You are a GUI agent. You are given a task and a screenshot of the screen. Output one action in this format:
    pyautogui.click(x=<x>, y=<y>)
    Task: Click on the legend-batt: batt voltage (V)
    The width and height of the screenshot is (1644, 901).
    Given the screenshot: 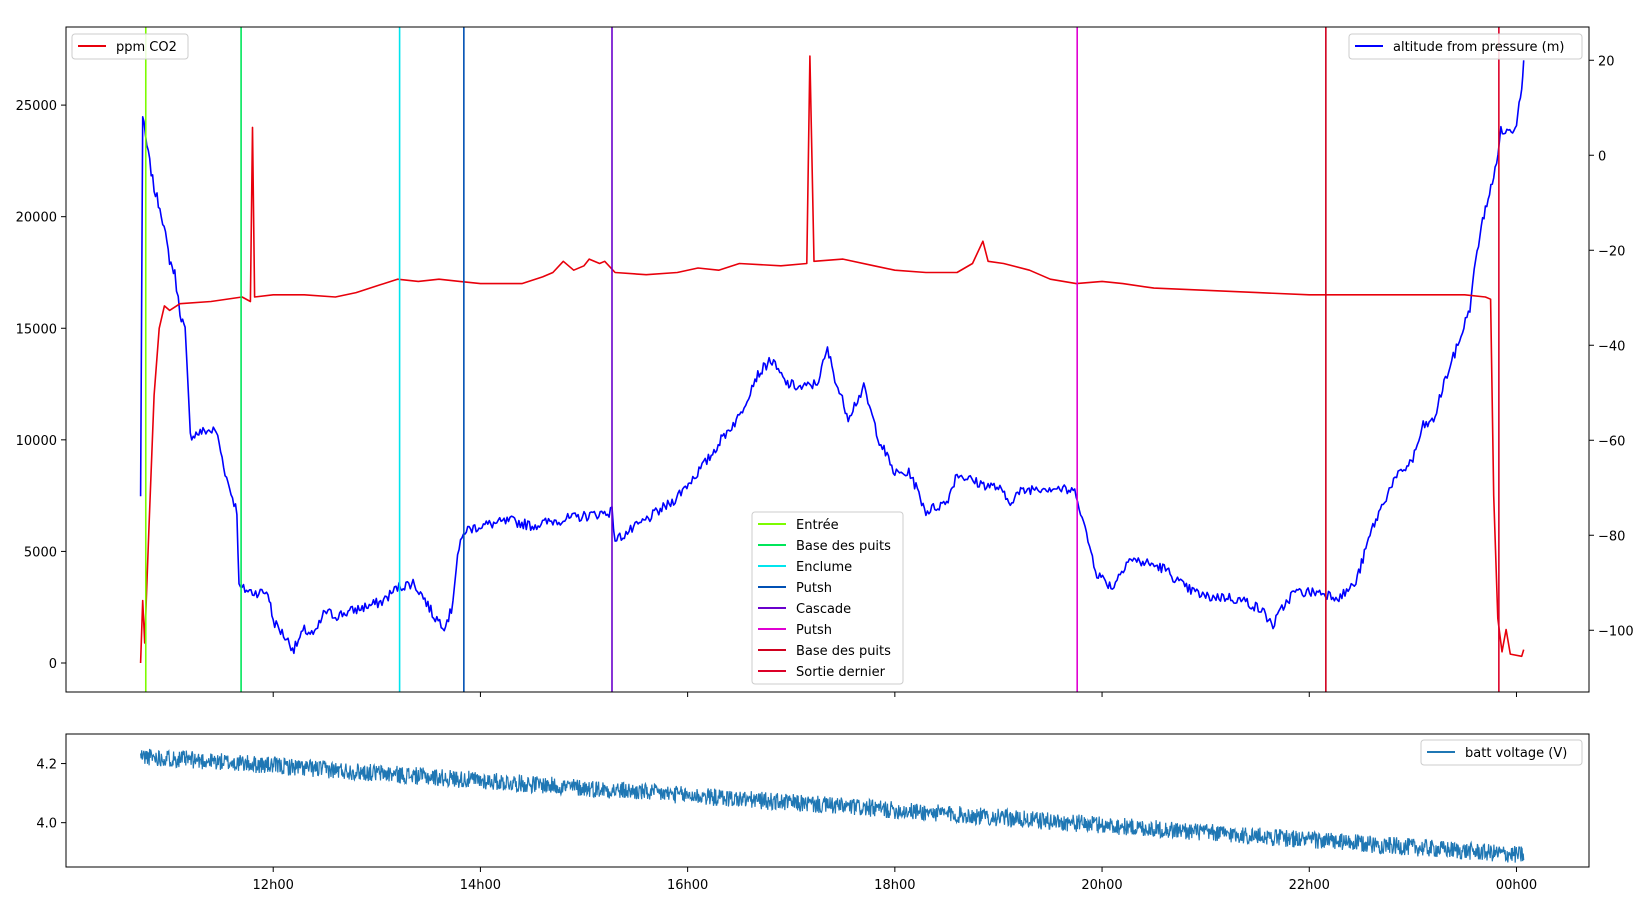 What is the action you would take?
    pyautogui.click(x=1501, y=752)
    